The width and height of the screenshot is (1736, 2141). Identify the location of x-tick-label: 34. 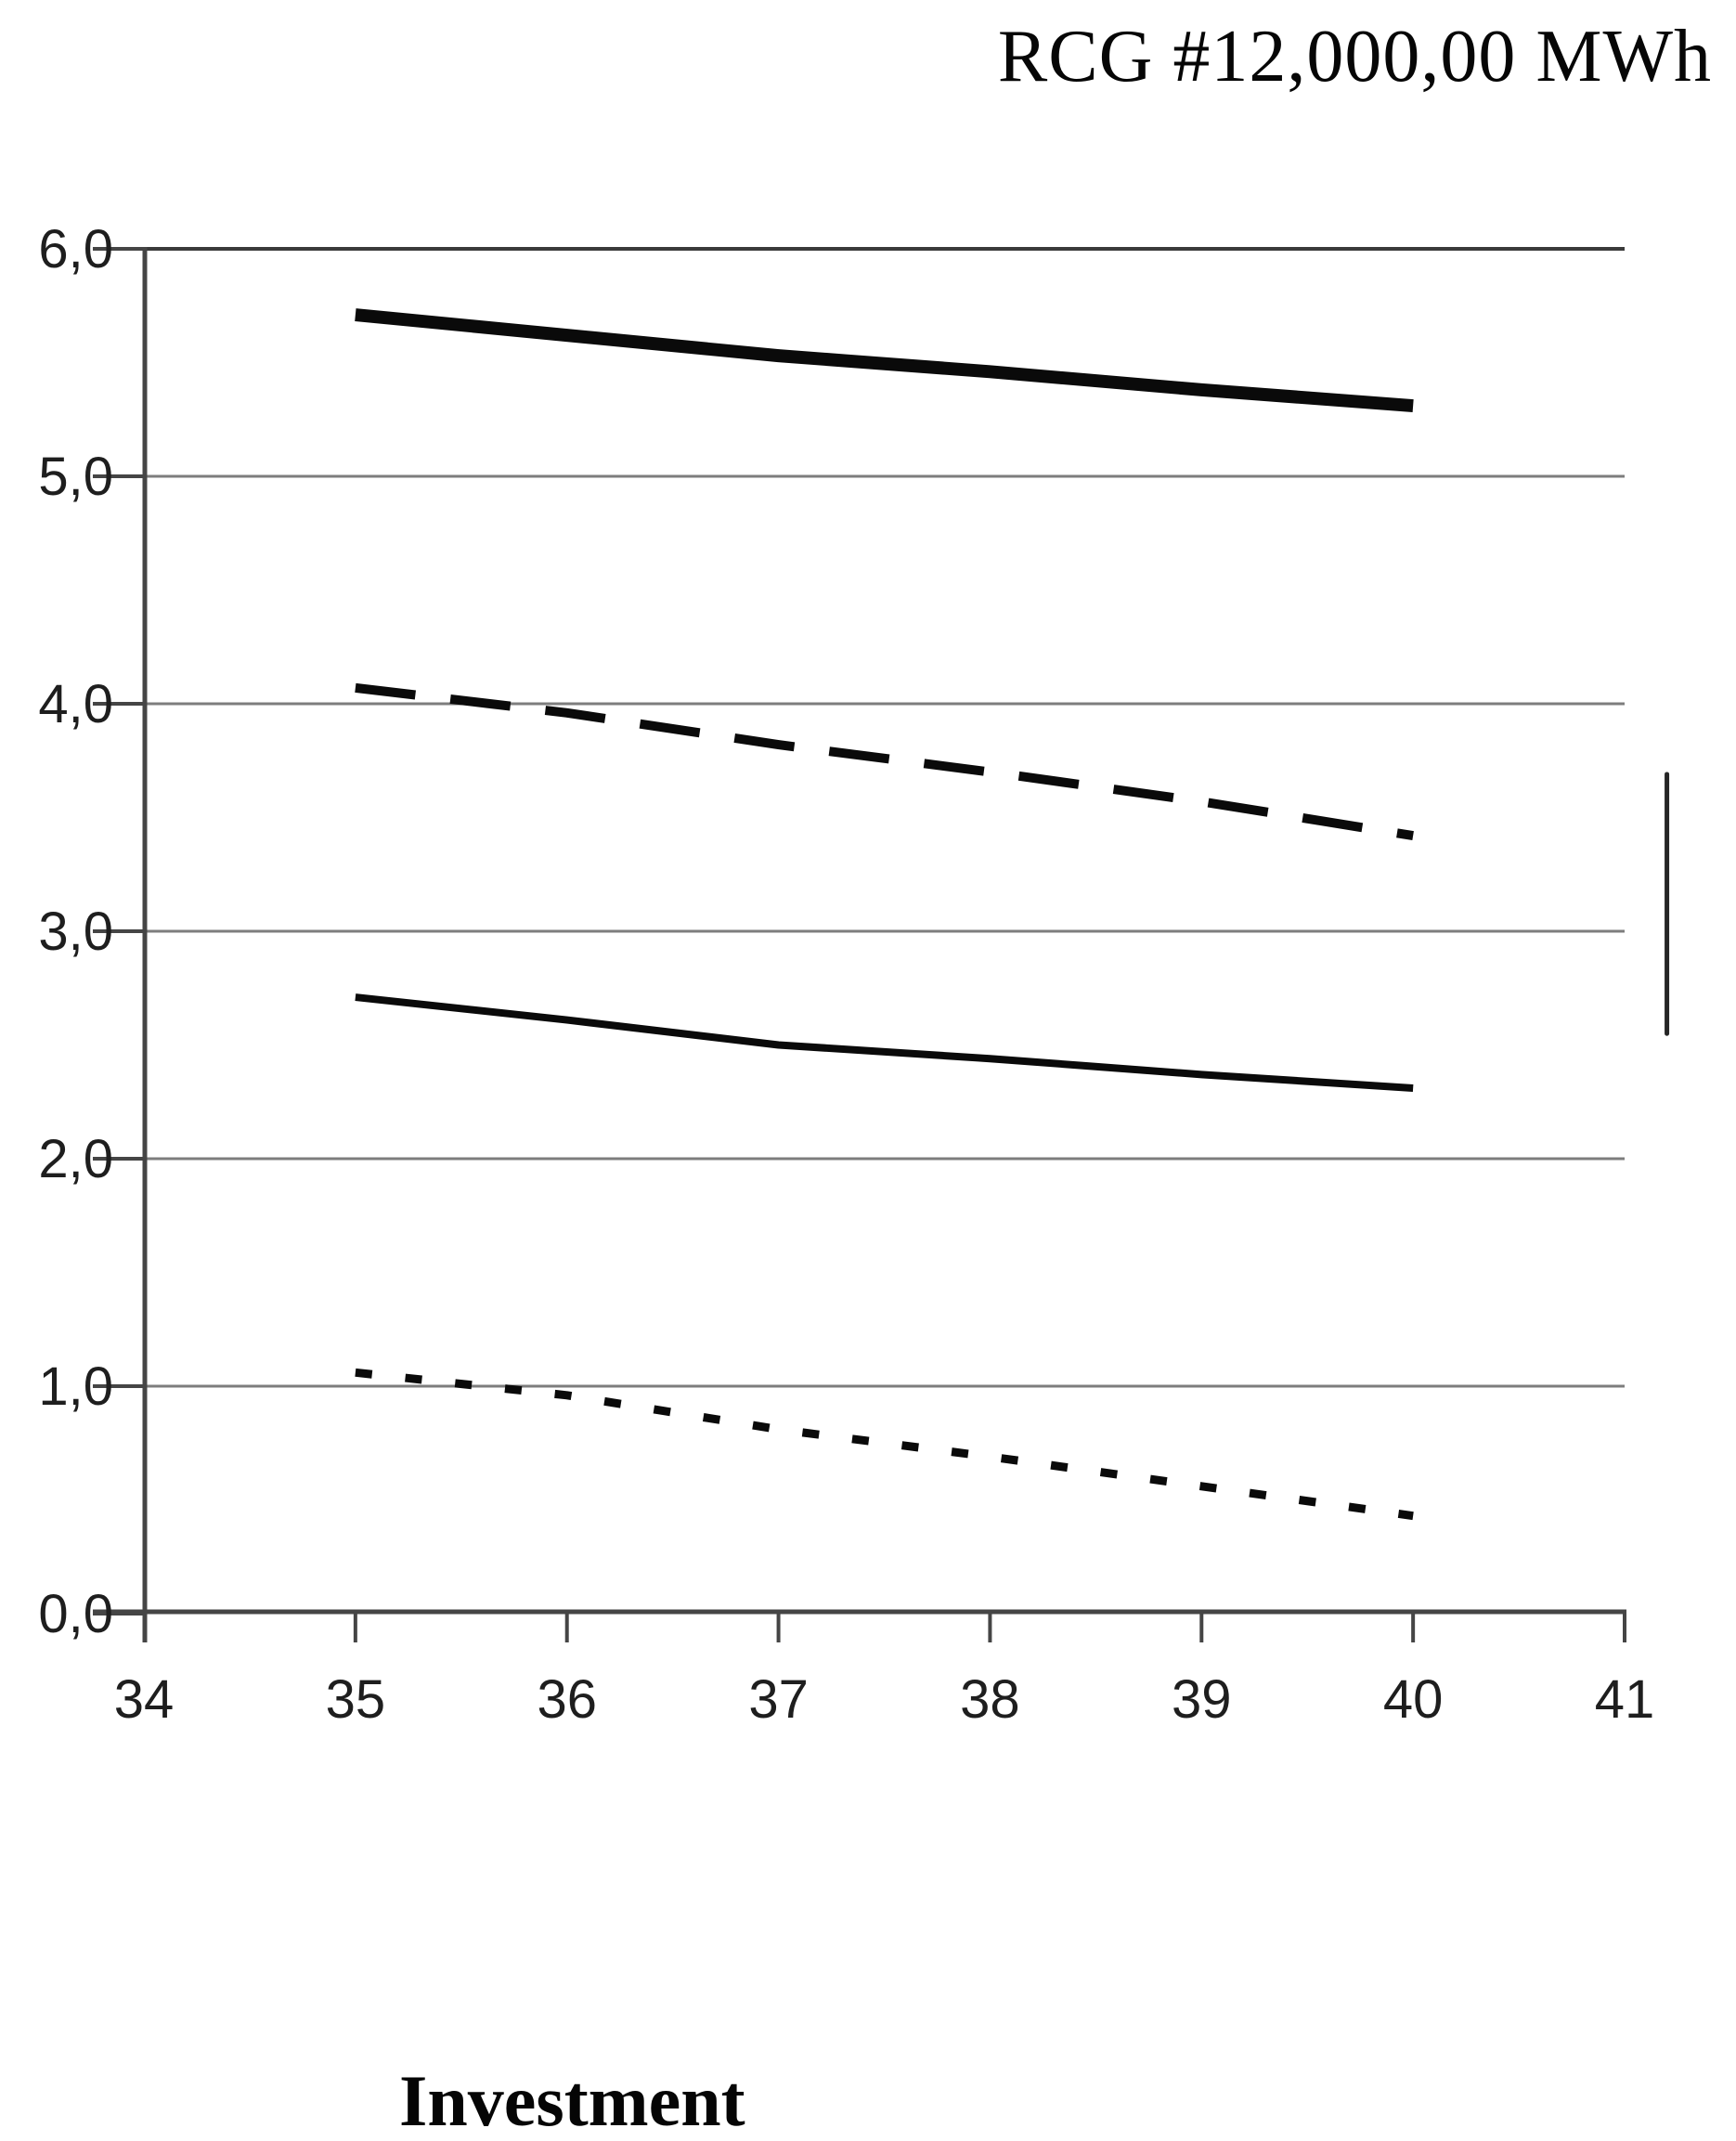
(144, 1699).